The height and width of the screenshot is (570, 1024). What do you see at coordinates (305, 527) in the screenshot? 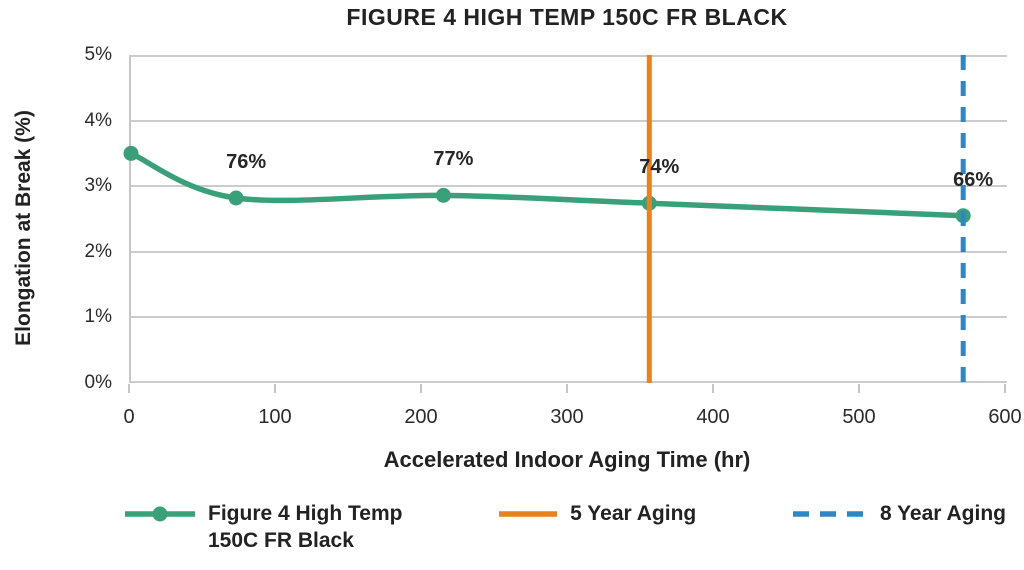
I see `legend-label: Figure 4 High Temp 150C FR Black` at bounding box center [305, 527].